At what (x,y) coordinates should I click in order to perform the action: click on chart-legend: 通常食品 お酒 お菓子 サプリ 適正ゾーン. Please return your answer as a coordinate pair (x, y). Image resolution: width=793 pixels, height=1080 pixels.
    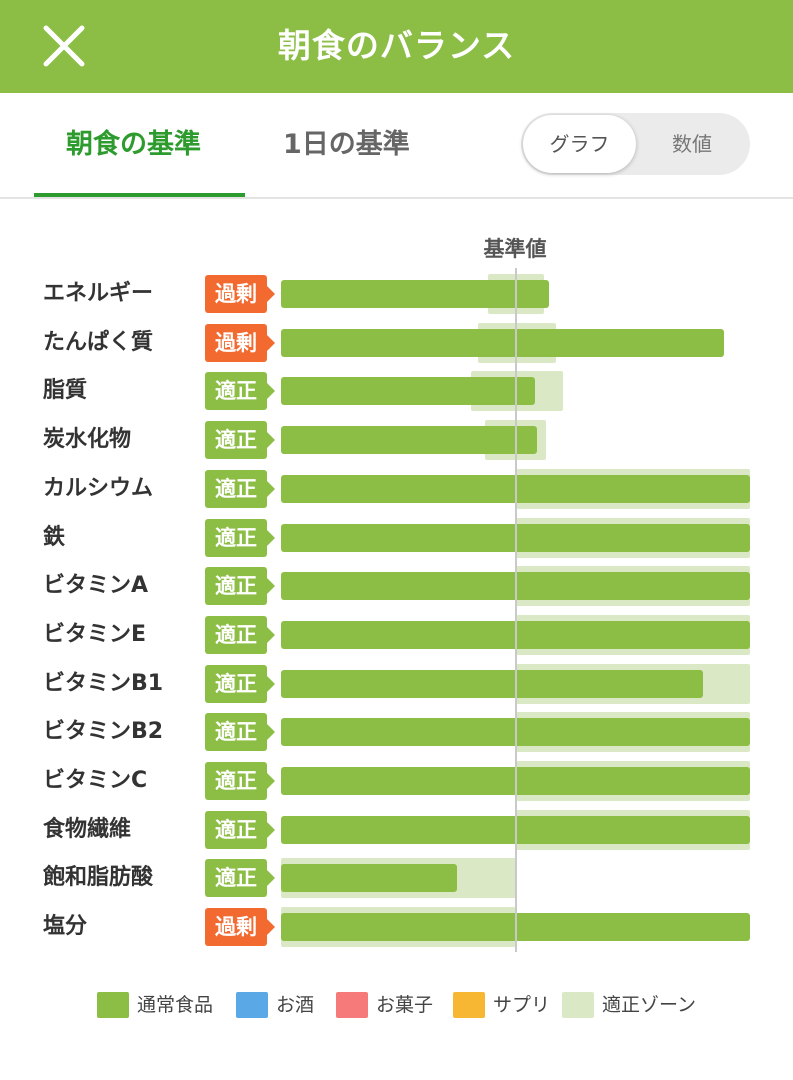
    Looking at the image, I should click on (396, 1004).